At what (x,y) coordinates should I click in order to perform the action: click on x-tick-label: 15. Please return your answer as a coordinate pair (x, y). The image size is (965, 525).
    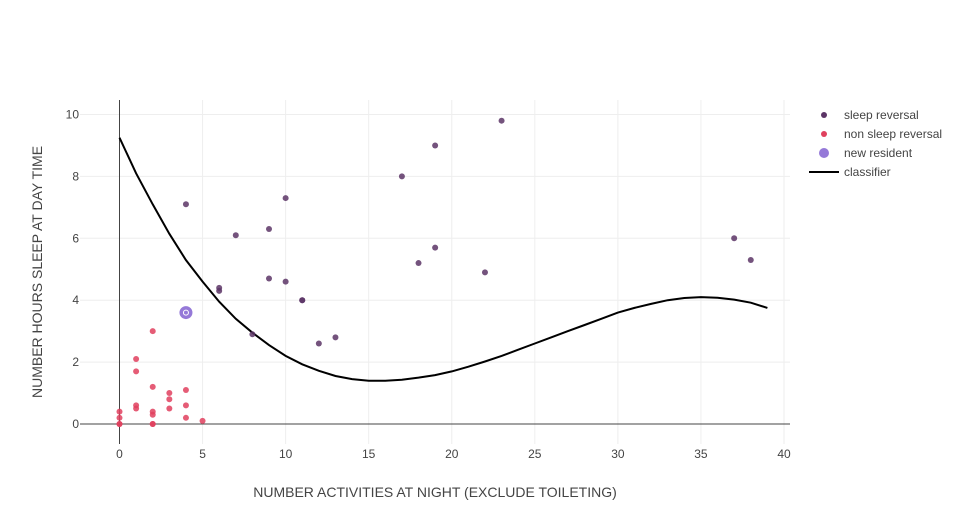
    Looking at the image, I should click on (369, 454).